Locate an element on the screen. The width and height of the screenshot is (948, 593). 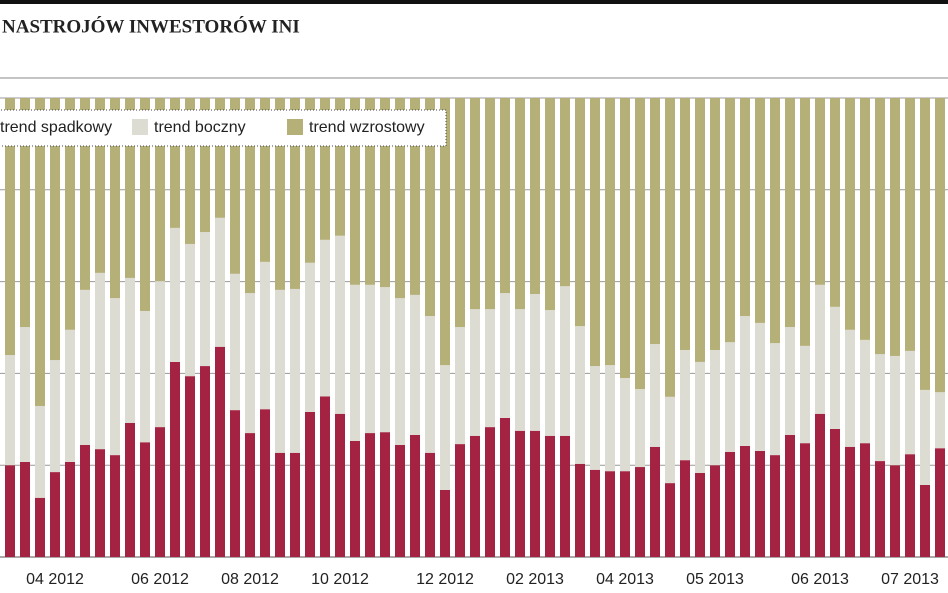
x-tick-label: 02 2013 is located at coordinates (535, 579).